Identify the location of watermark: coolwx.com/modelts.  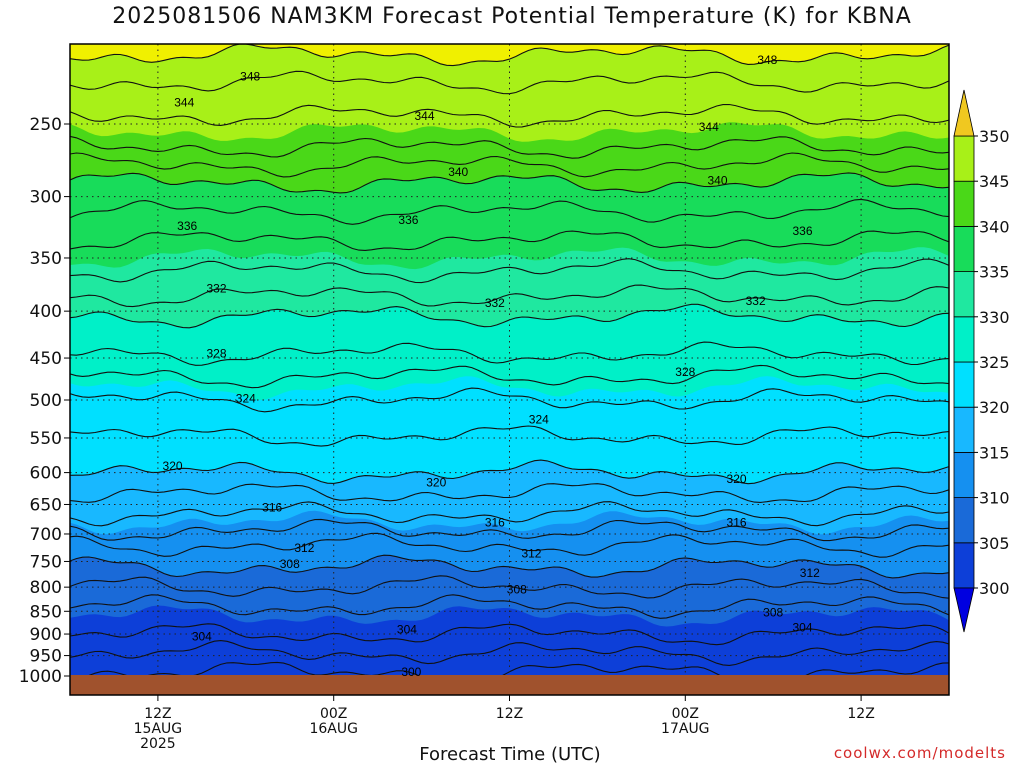
(919, 753).